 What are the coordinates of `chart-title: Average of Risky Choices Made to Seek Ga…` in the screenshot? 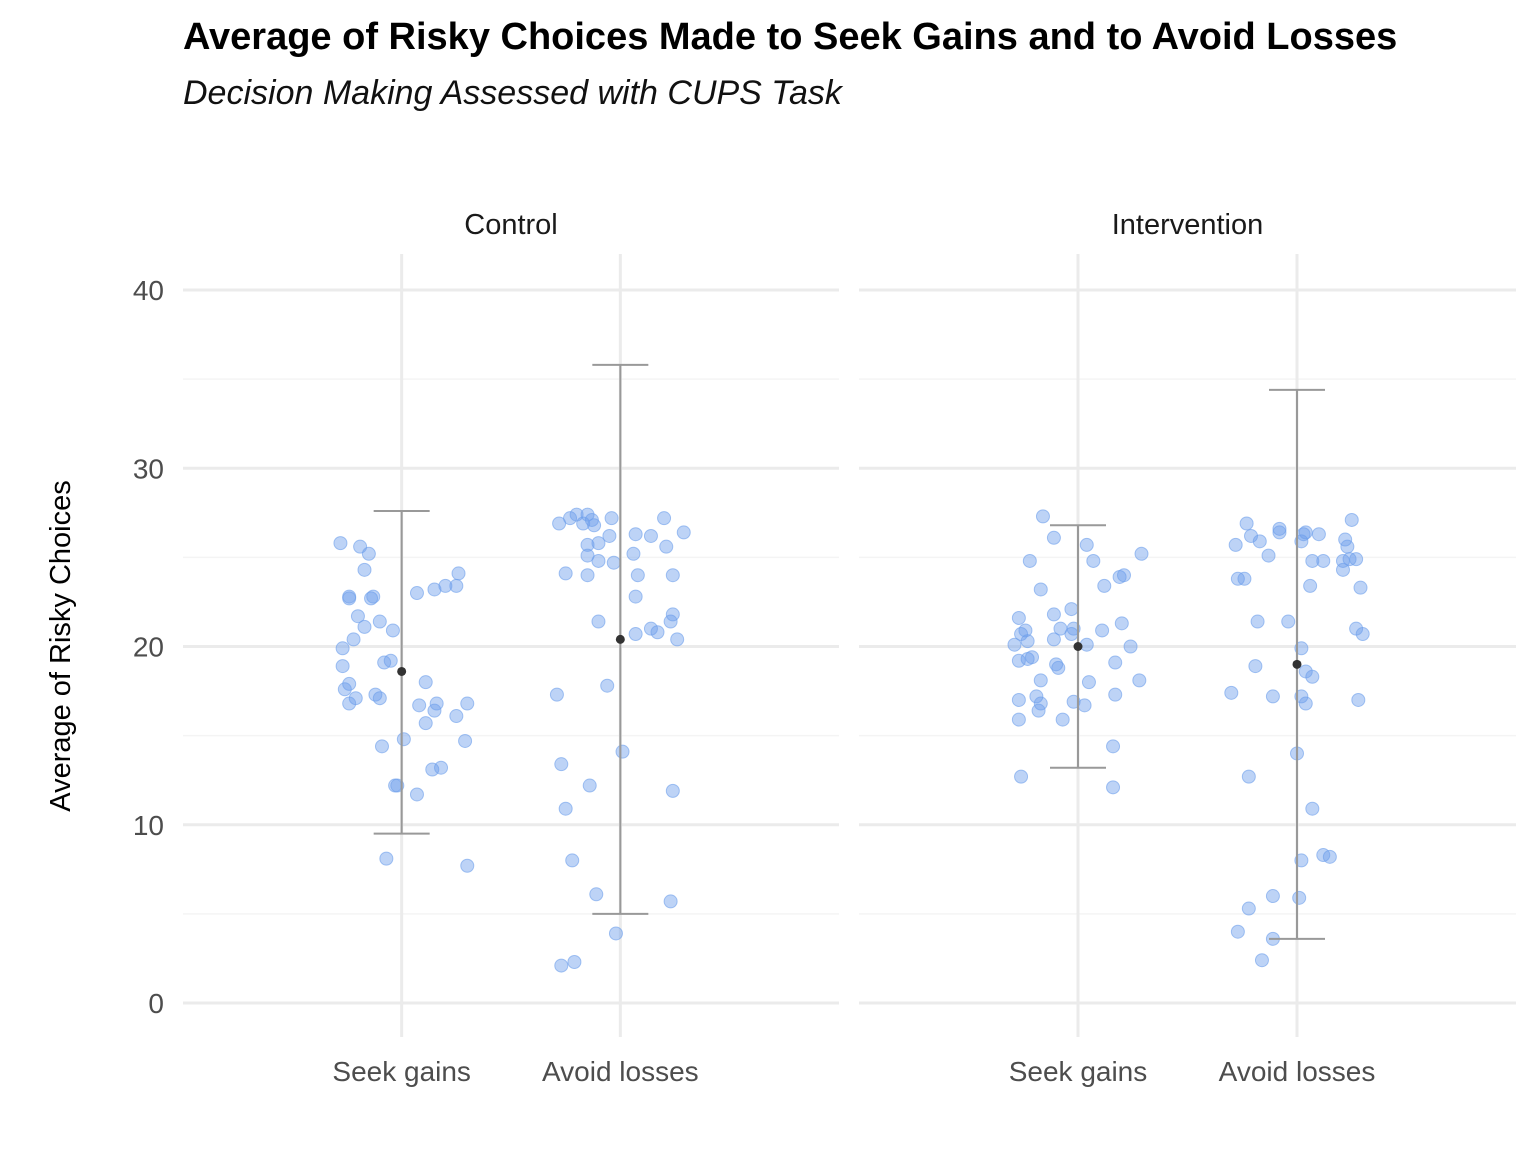 It's located at (790, 37).